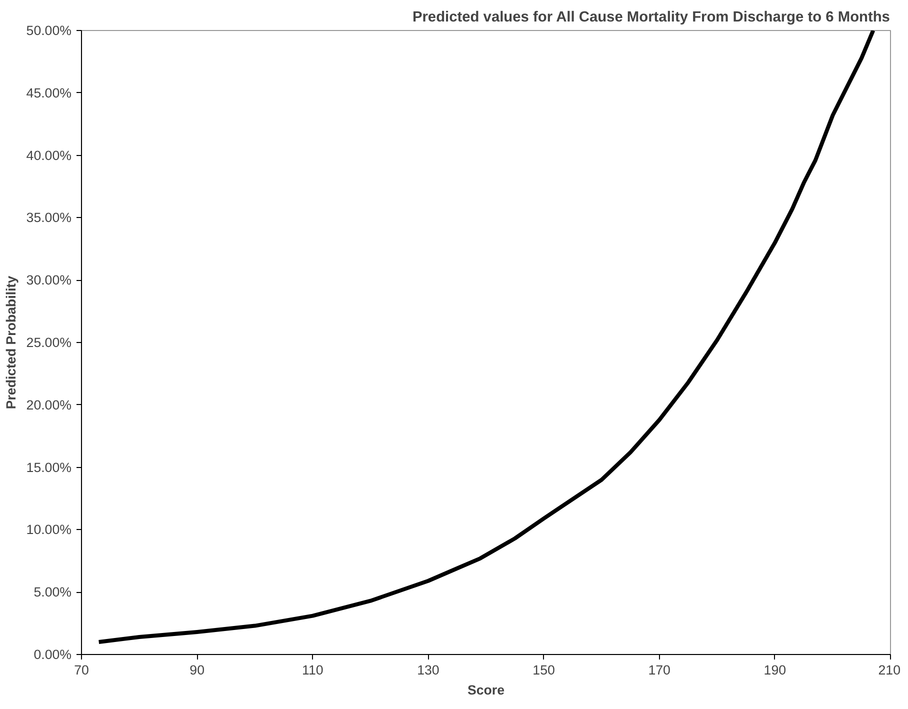 The image size is (908, 709). I want to click on y-axis-title: Predicted Probability, so click(10, 342).